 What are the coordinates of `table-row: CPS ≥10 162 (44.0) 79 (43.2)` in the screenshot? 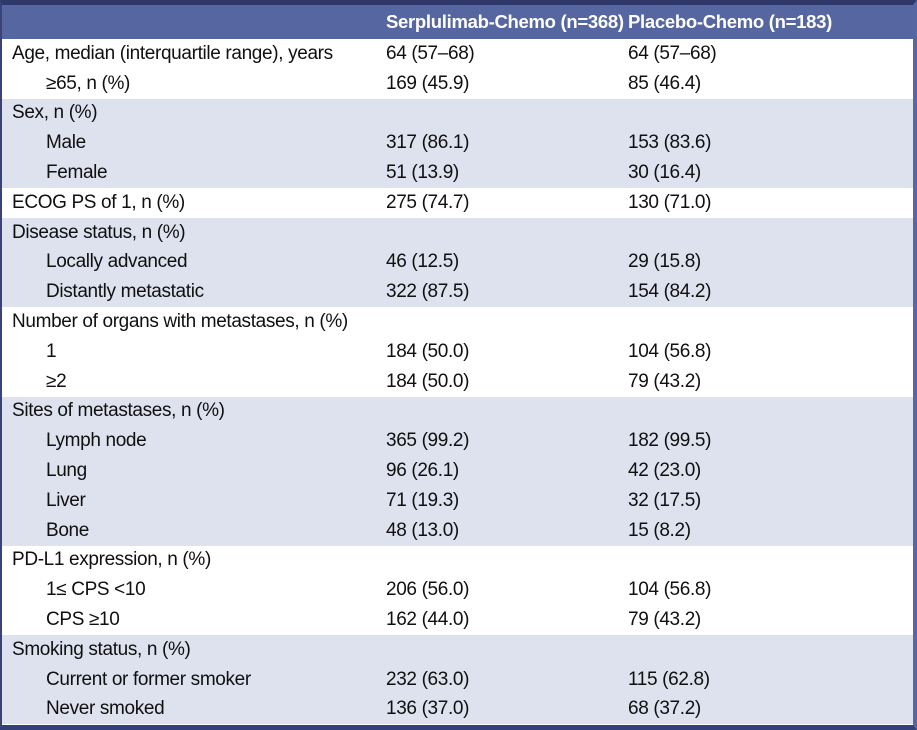 It's located at (457, 620).